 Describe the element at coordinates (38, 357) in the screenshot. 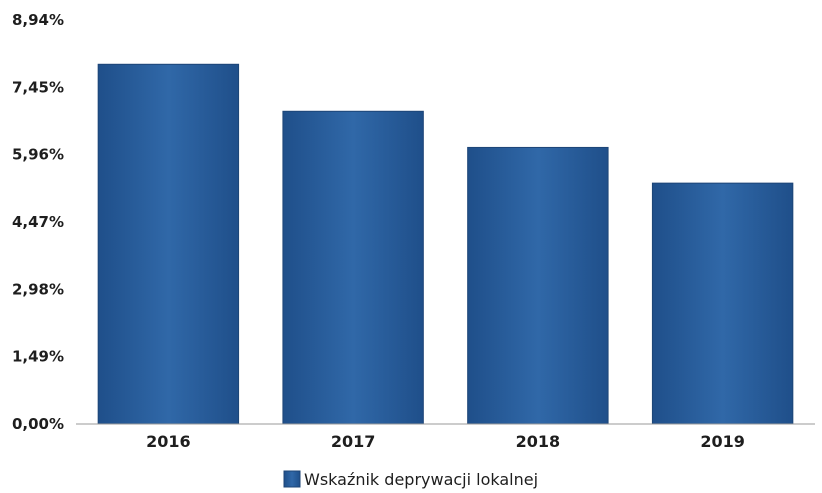

I see `y-tick-label: 1,49%` at that location.